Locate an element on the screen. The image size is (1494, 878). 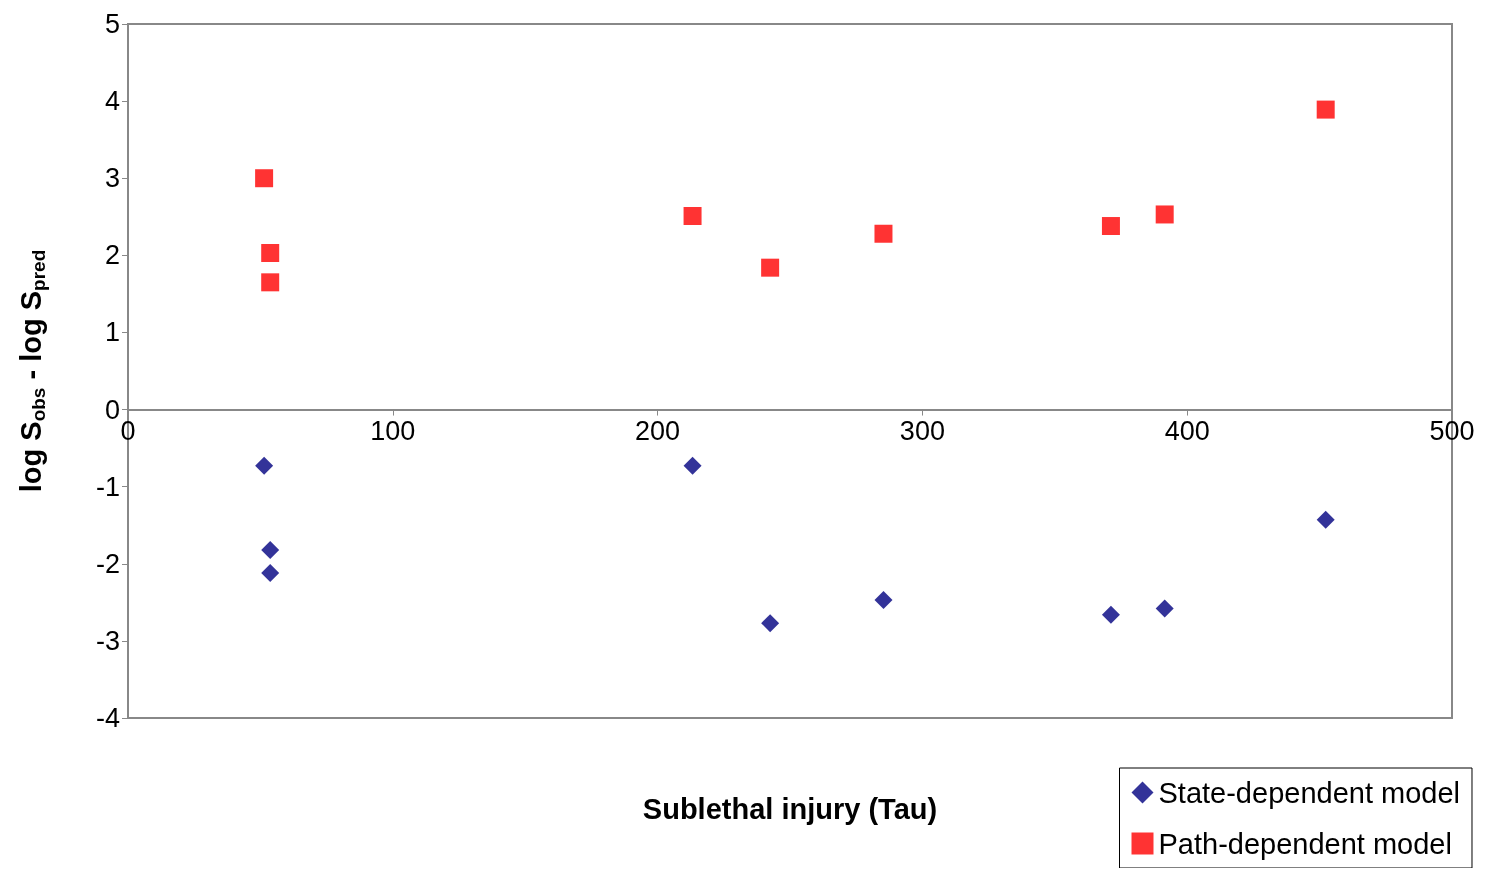
y-tick-label: 0 is located at coordinates (112, 409).